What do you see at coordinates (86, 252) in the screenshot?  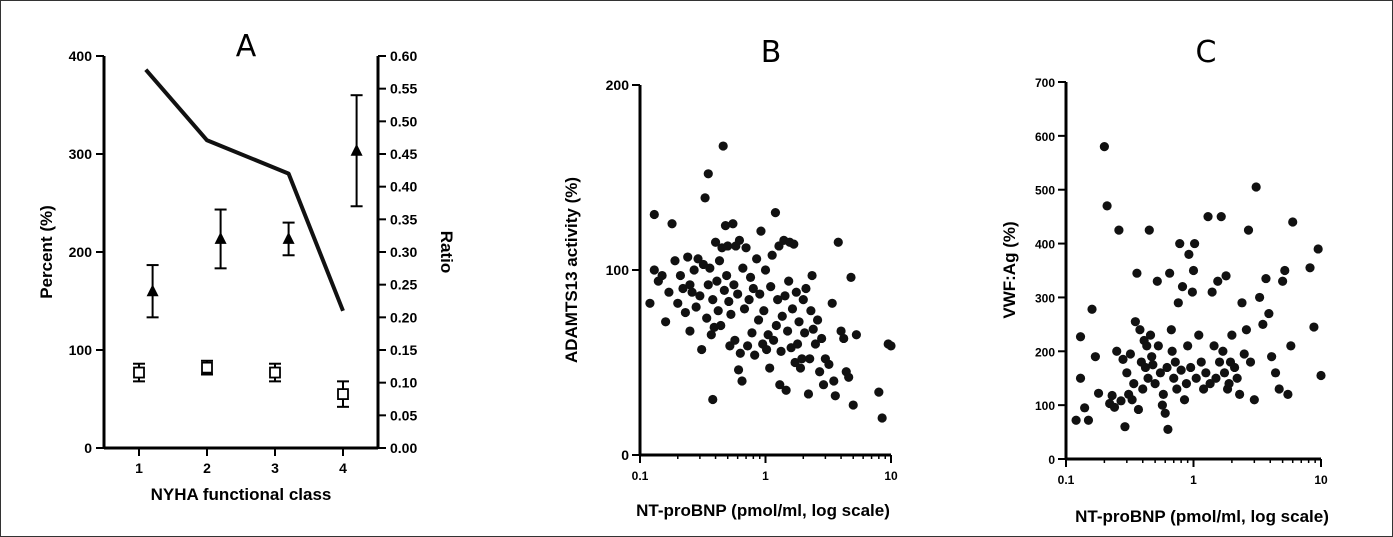 I see `panel-a-left-ticks: 0 100 200 300 400` at bounding box center [86, 252].